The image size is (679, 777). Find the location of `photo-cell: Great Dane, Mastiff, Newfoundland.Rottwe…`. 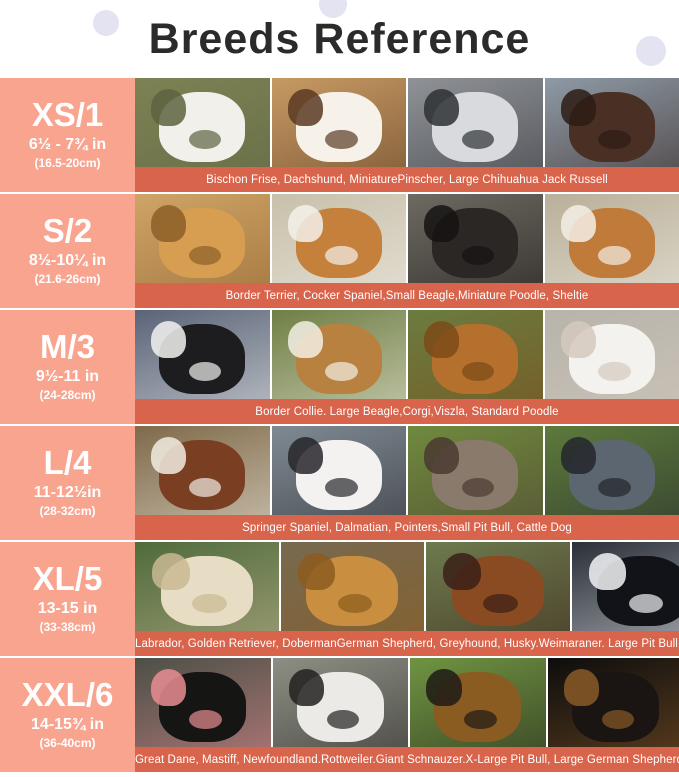

photo-cell: Great Dane, Mastiff, Newfoundland.Rottwe… is located at coordinates (407, 715).